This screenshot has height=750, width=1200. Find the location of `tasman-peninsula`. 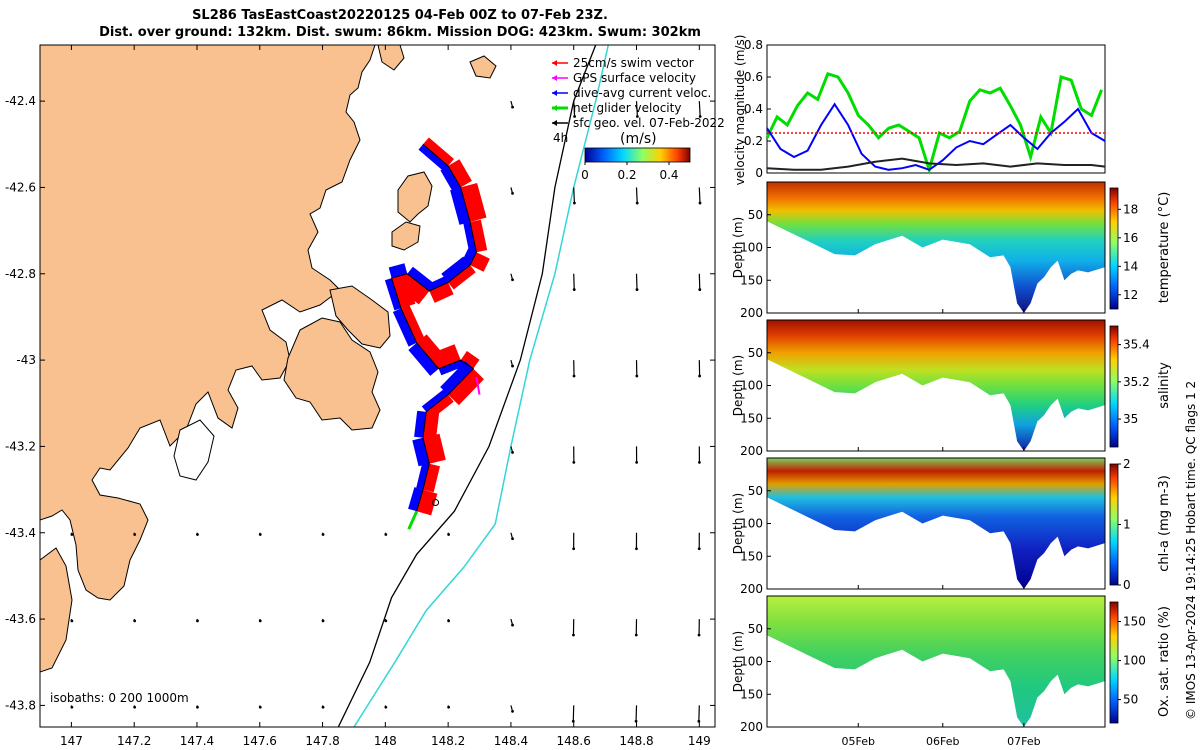

tasman-peninsula is located at coordinates (360, 317).